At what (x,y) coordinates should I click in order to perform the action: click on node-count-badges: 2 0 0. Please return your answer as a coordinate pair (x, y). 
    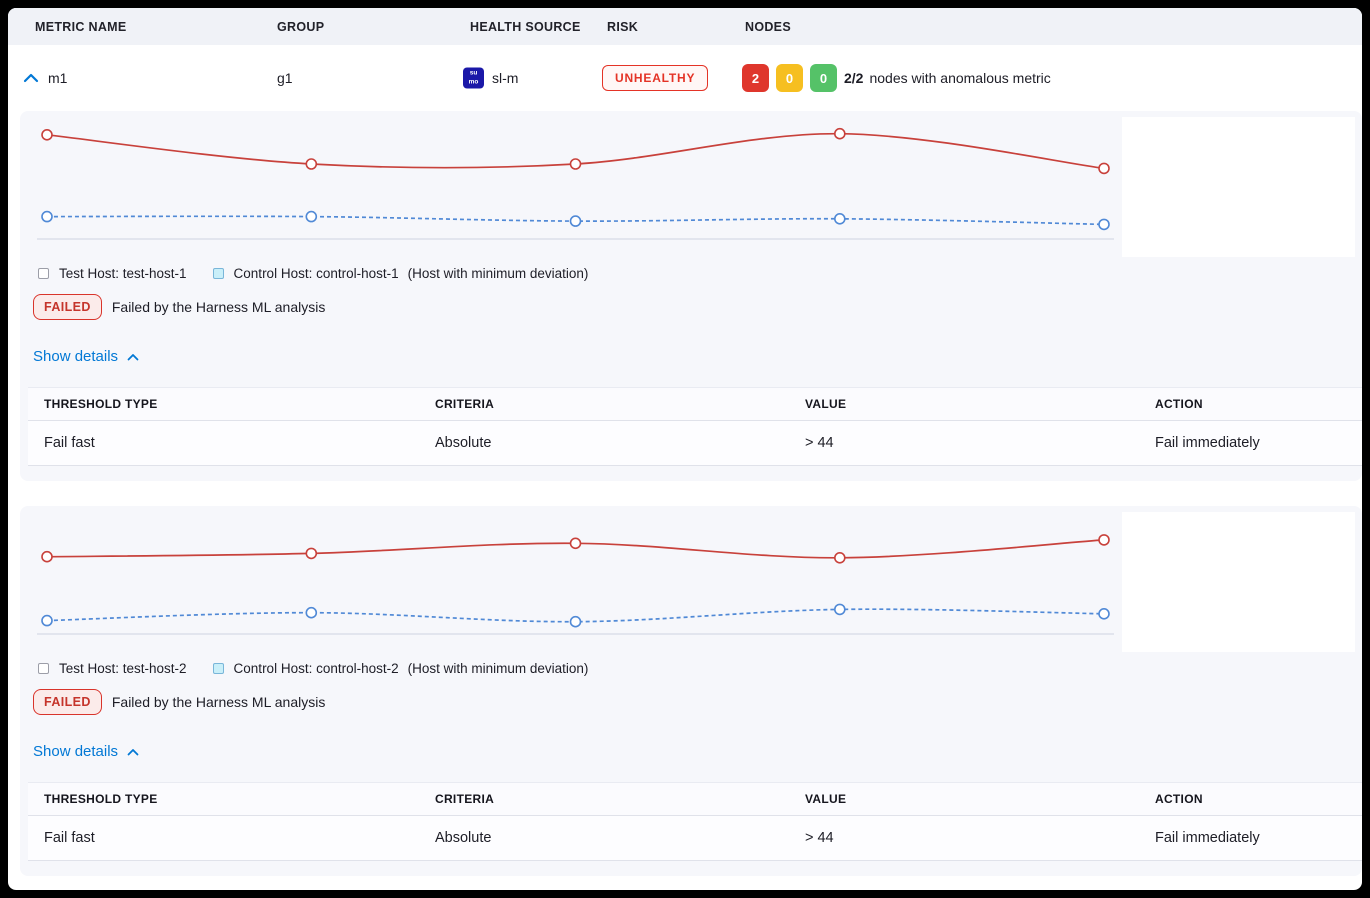
    Looking at the image, I should click on (789, 78).